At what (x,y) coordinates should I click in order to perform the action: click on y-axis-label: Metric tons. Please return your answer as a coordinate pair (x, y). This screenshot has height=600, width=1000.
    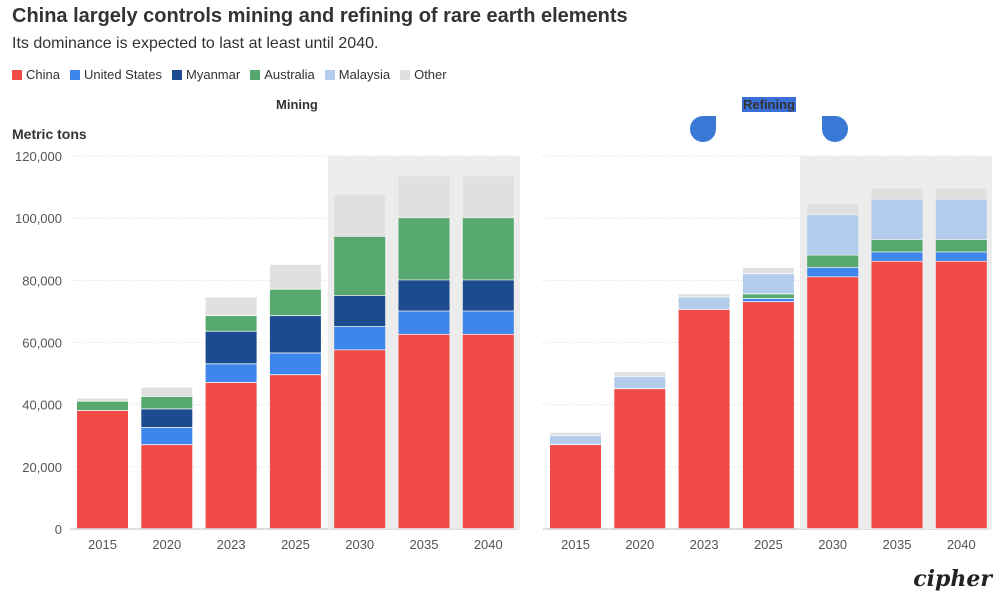
    Looking at the image, I should click on (49, 134).